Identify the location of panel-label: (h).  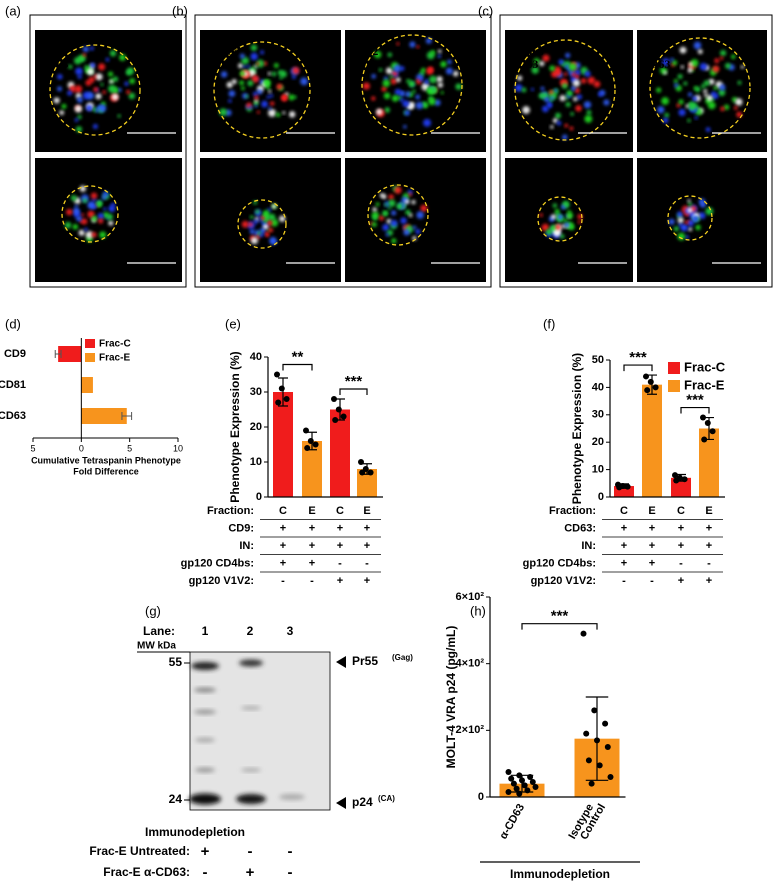
(478, 610).